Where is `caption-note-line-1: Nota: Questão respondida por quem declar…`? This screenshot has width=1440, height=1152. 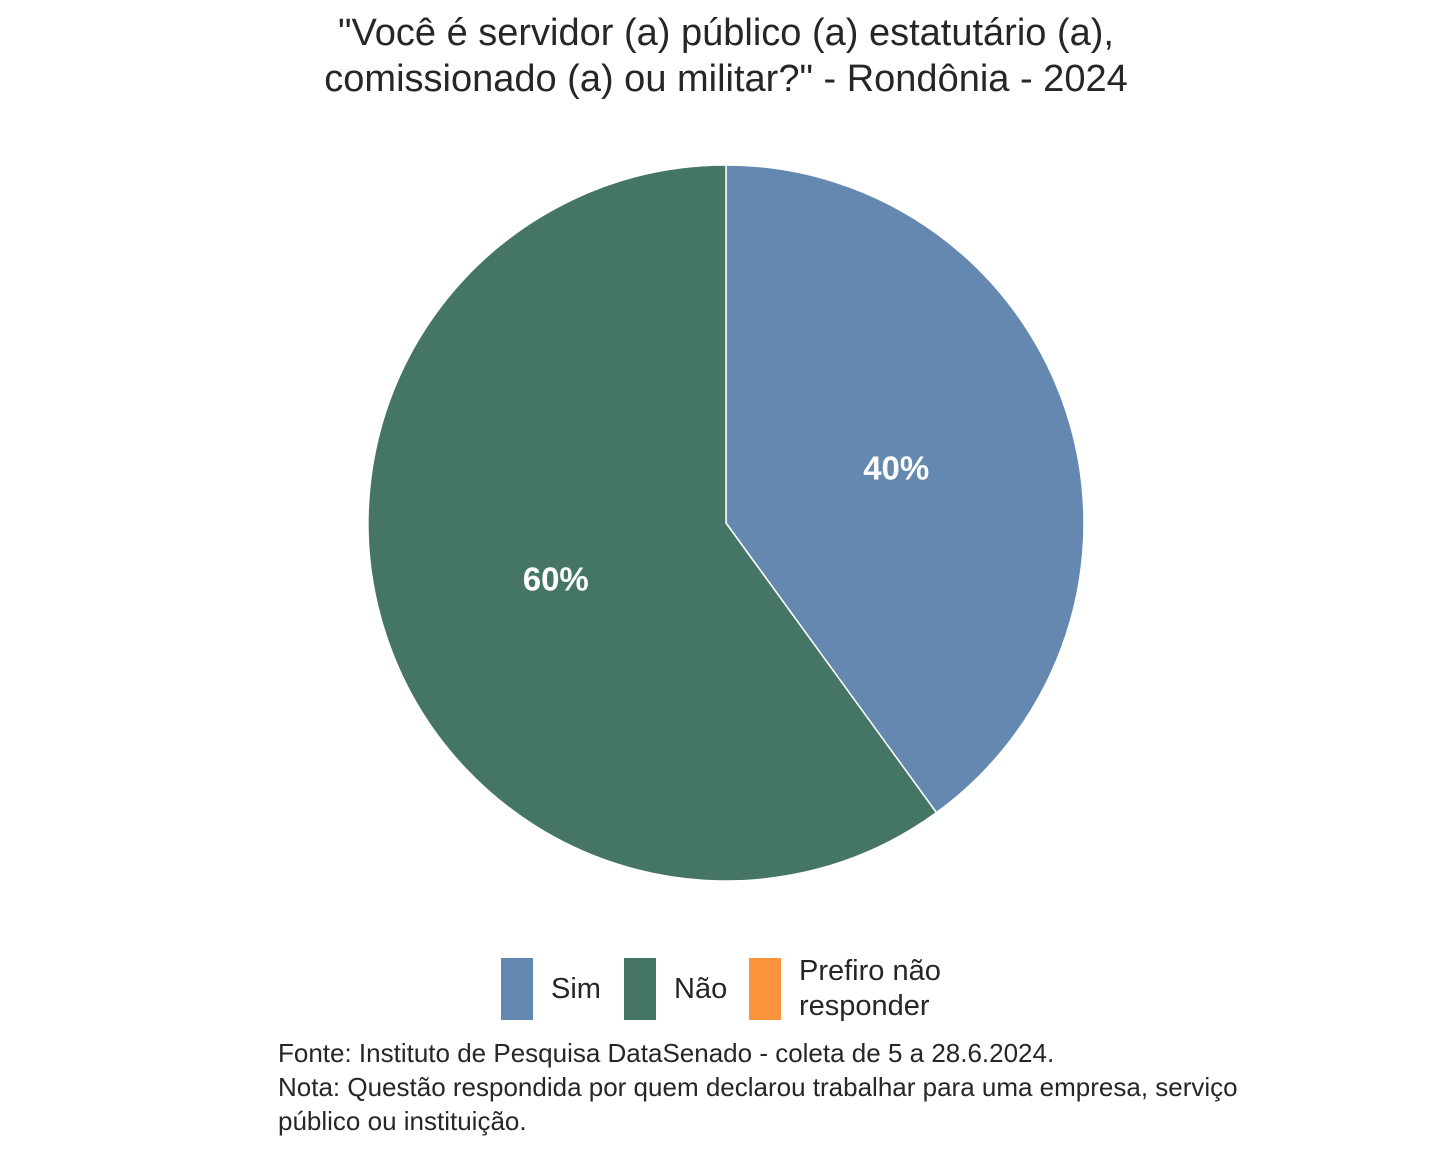
caption-note-line-1: Nota: Questão respondida por quem declar… is located at coordinates (758, 1087).